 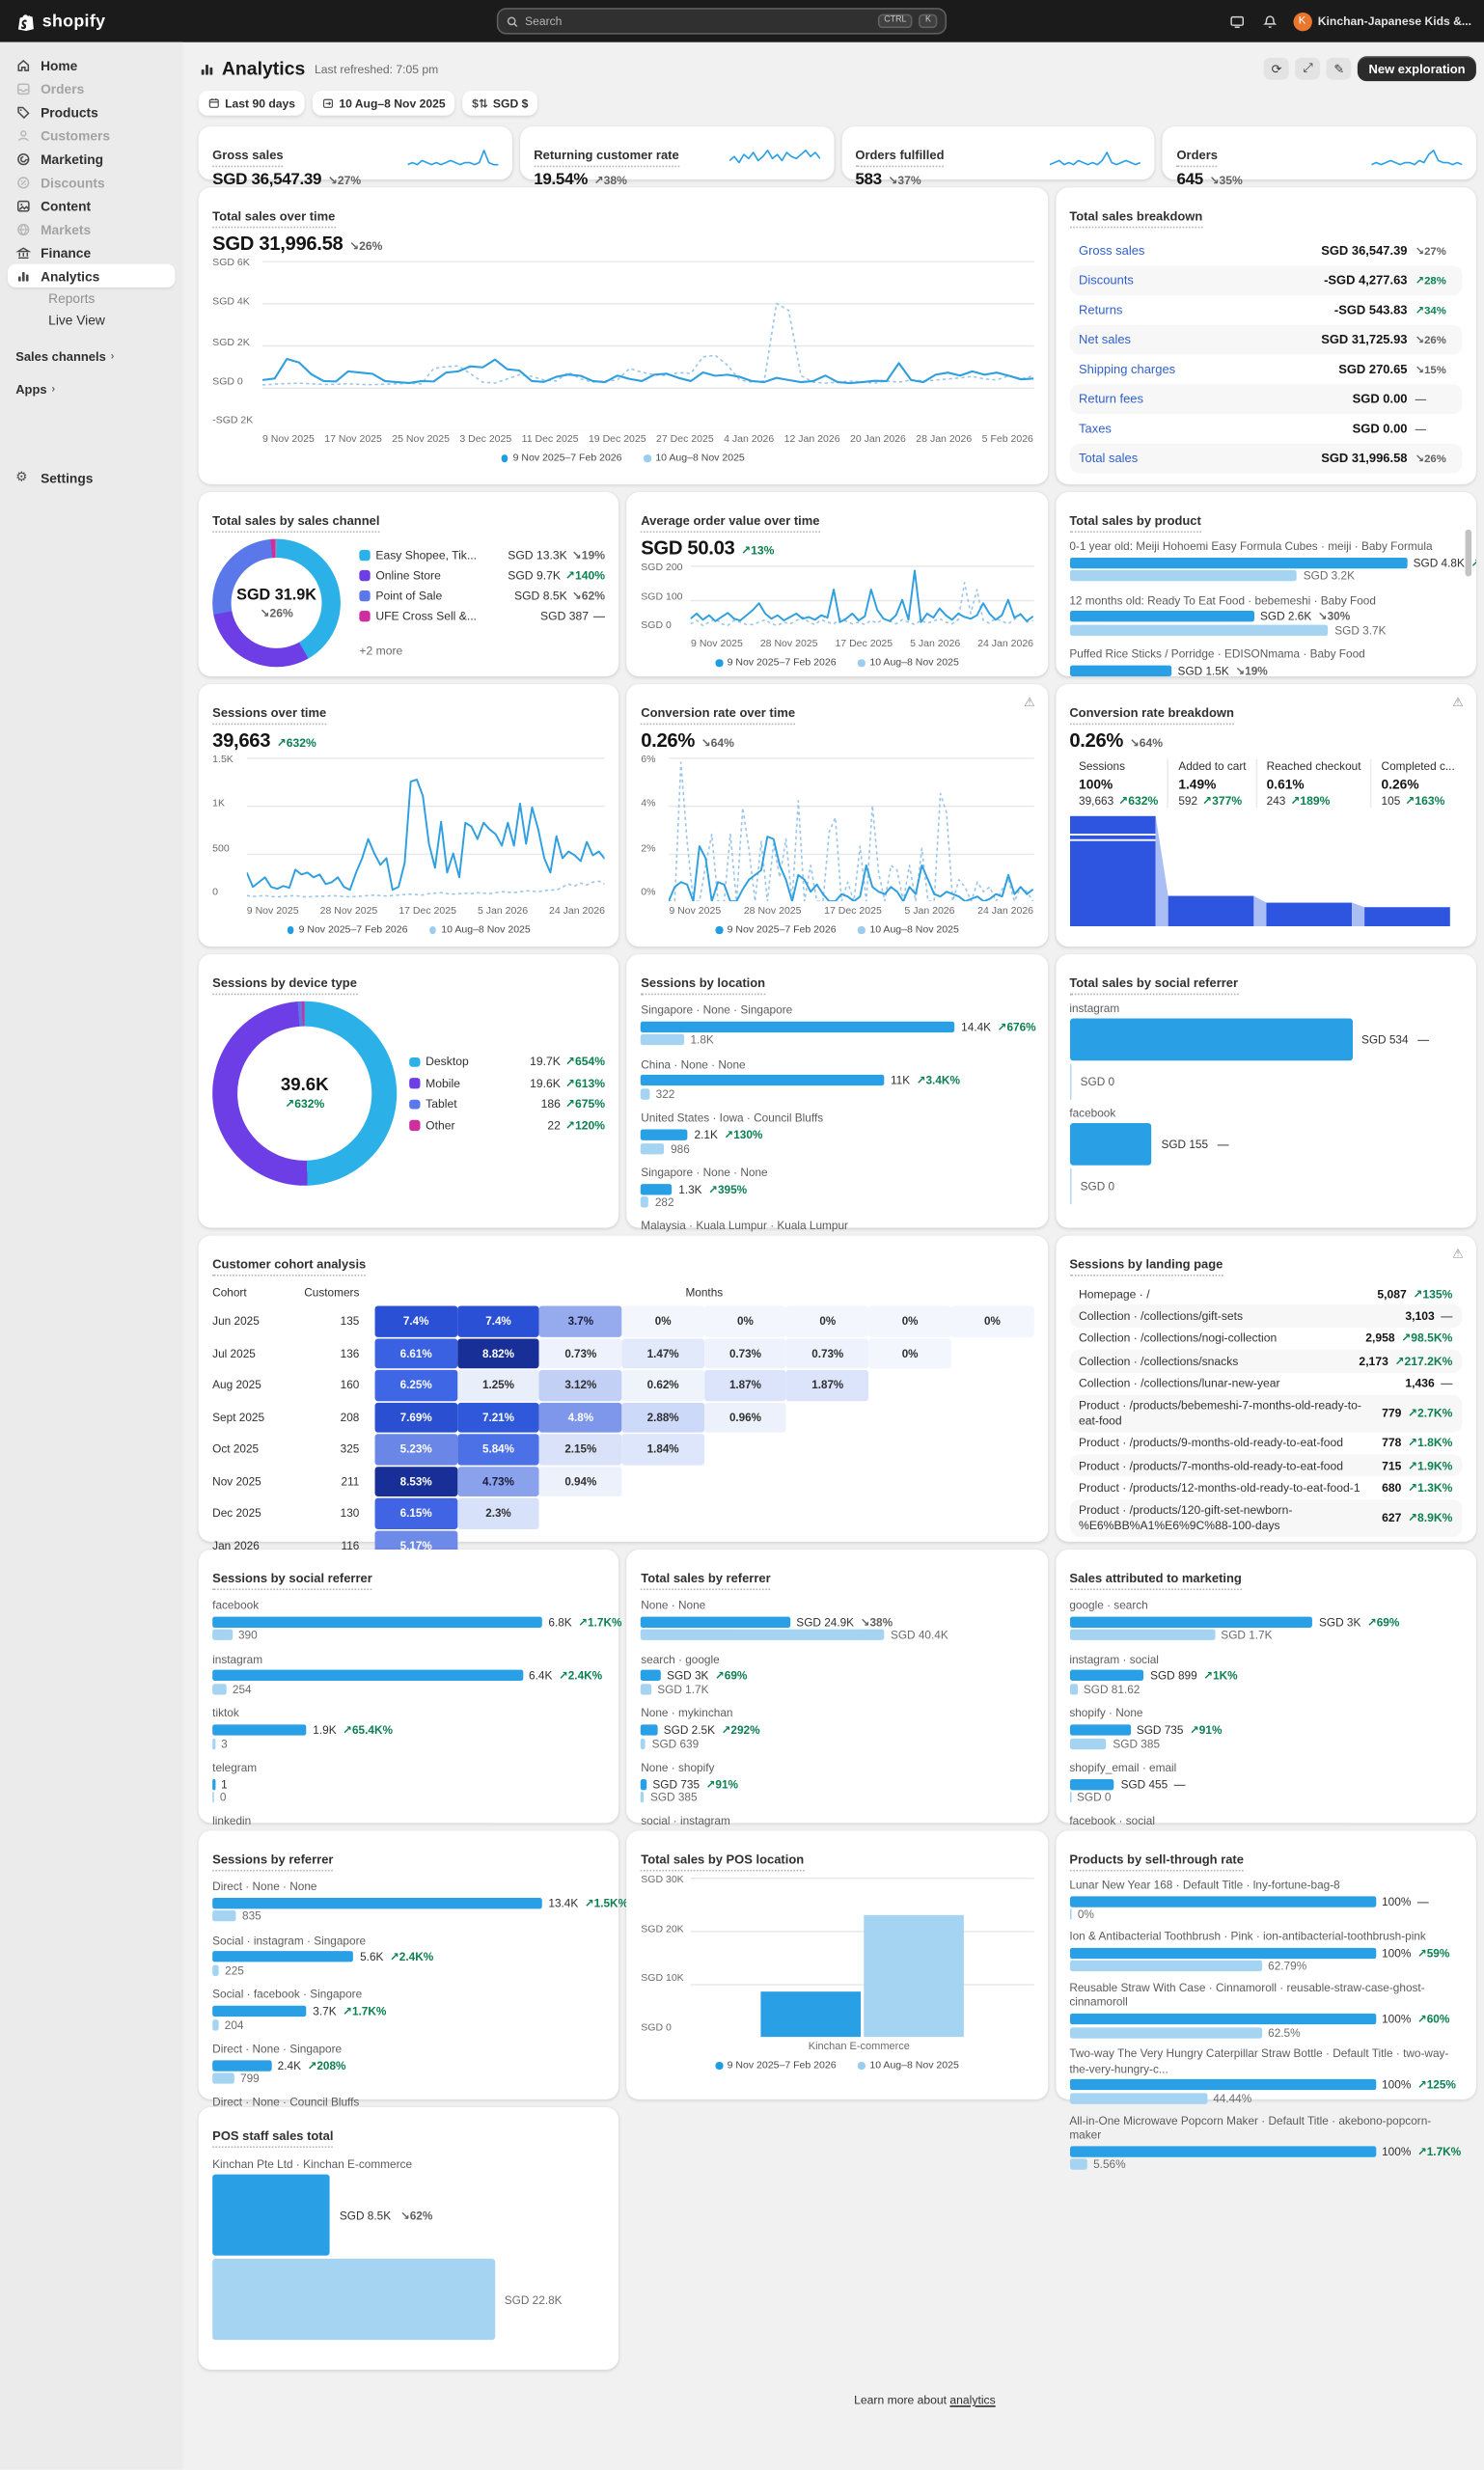 I want to click on scrollbar, so click(x=1468, y=595).